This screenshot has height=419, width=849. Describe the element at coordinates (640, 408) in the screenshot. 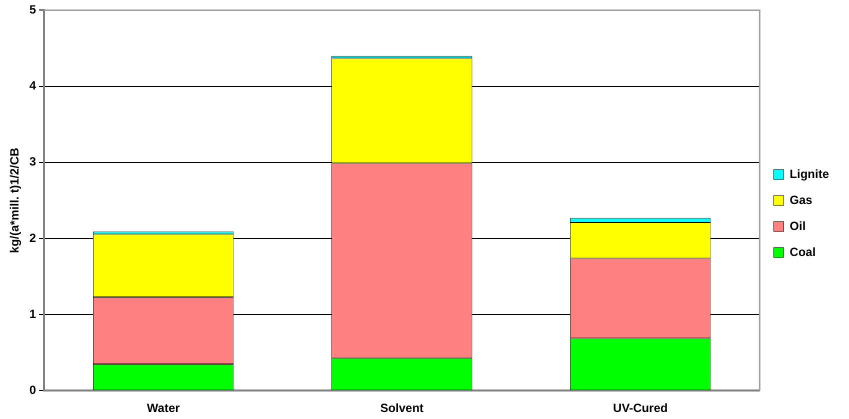

I see `x-tick-label: UV-Cured` at that location.